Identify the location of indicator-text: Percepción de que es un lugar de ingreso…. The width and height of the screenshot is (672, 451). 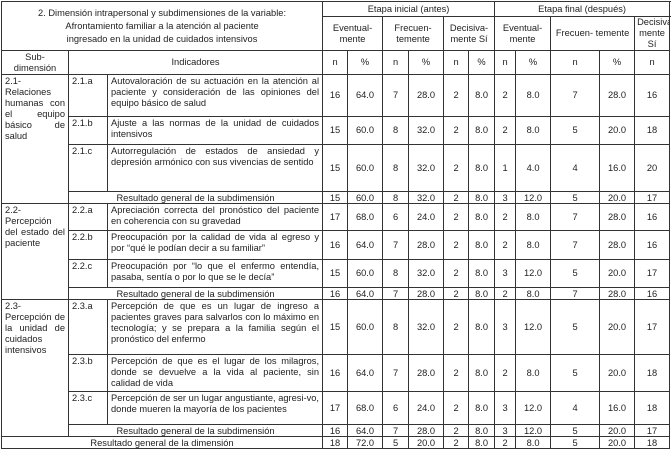
(215, 327).